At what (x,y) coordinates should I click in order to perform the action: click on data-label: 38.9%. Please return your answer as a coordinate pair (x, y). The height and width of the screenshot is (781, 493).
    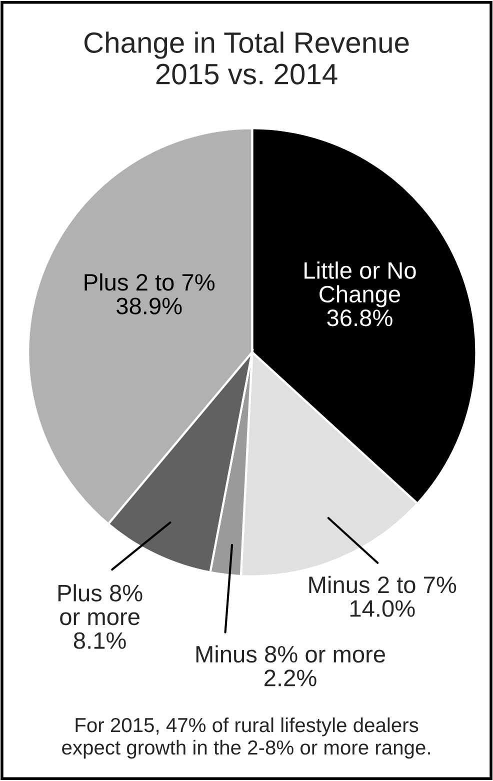
    Looking at the image, I should click on (149, 306).